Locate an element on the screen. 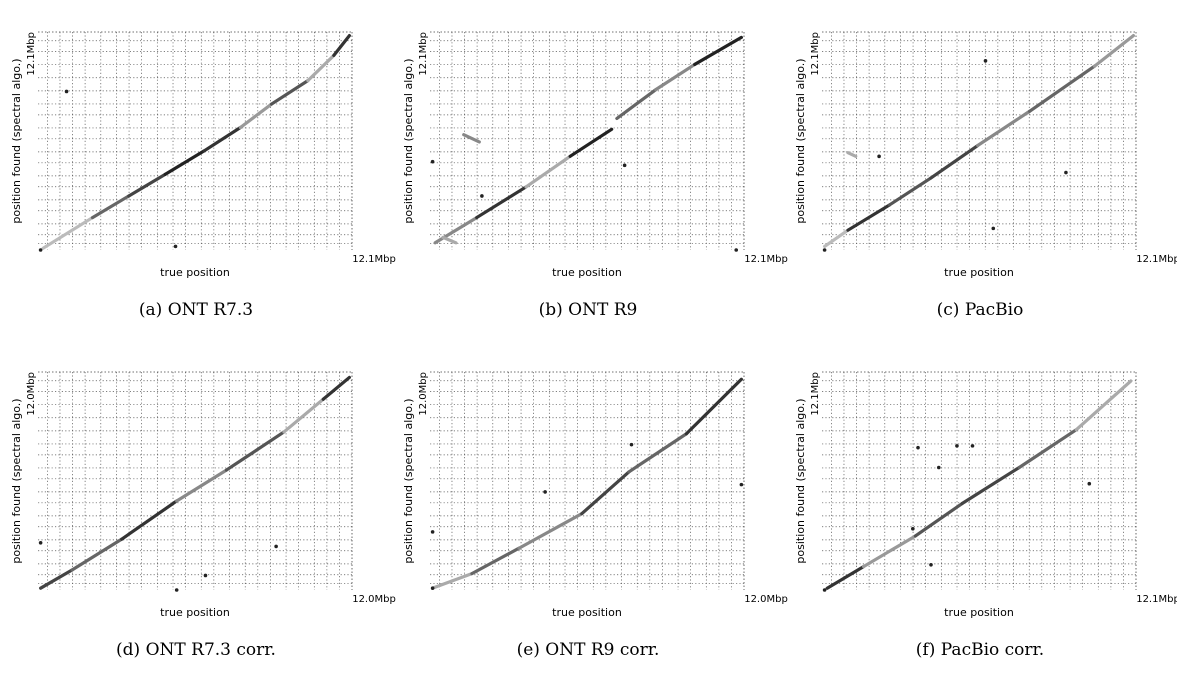  caption-c: (c) PacBio is located at coordinates (980, 310).